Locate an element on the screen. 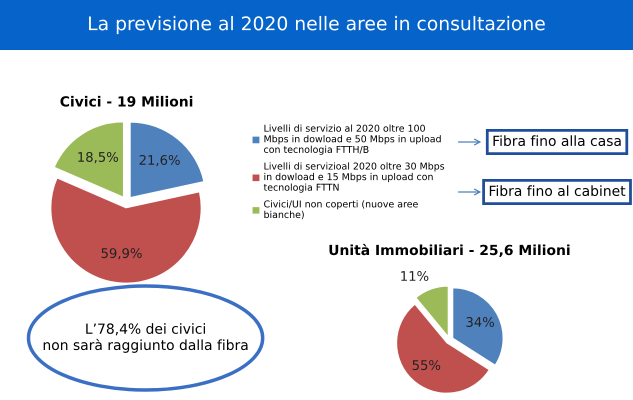 The image size is (633, 400). legend-label: Livelli di servizio al 2020 oltre 100 Mbps in dowload e 50 Mbps in upload con tecnologia FTTH/B is located at coordinates (352, 139).